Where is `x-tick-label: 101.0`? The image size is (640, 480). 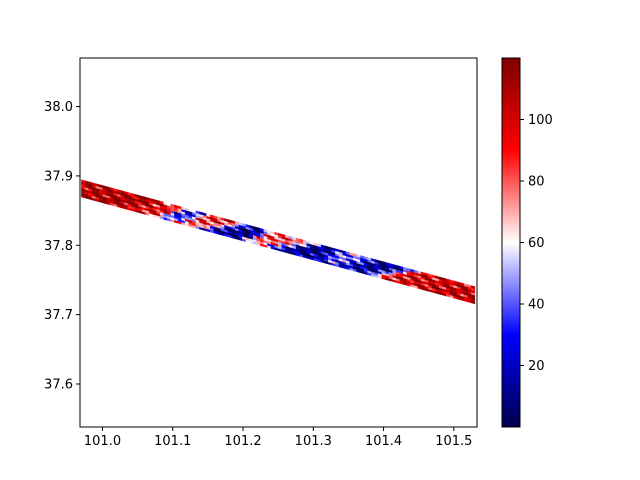 x-tick-label: 101.0 is located at coordinates (102, 441).